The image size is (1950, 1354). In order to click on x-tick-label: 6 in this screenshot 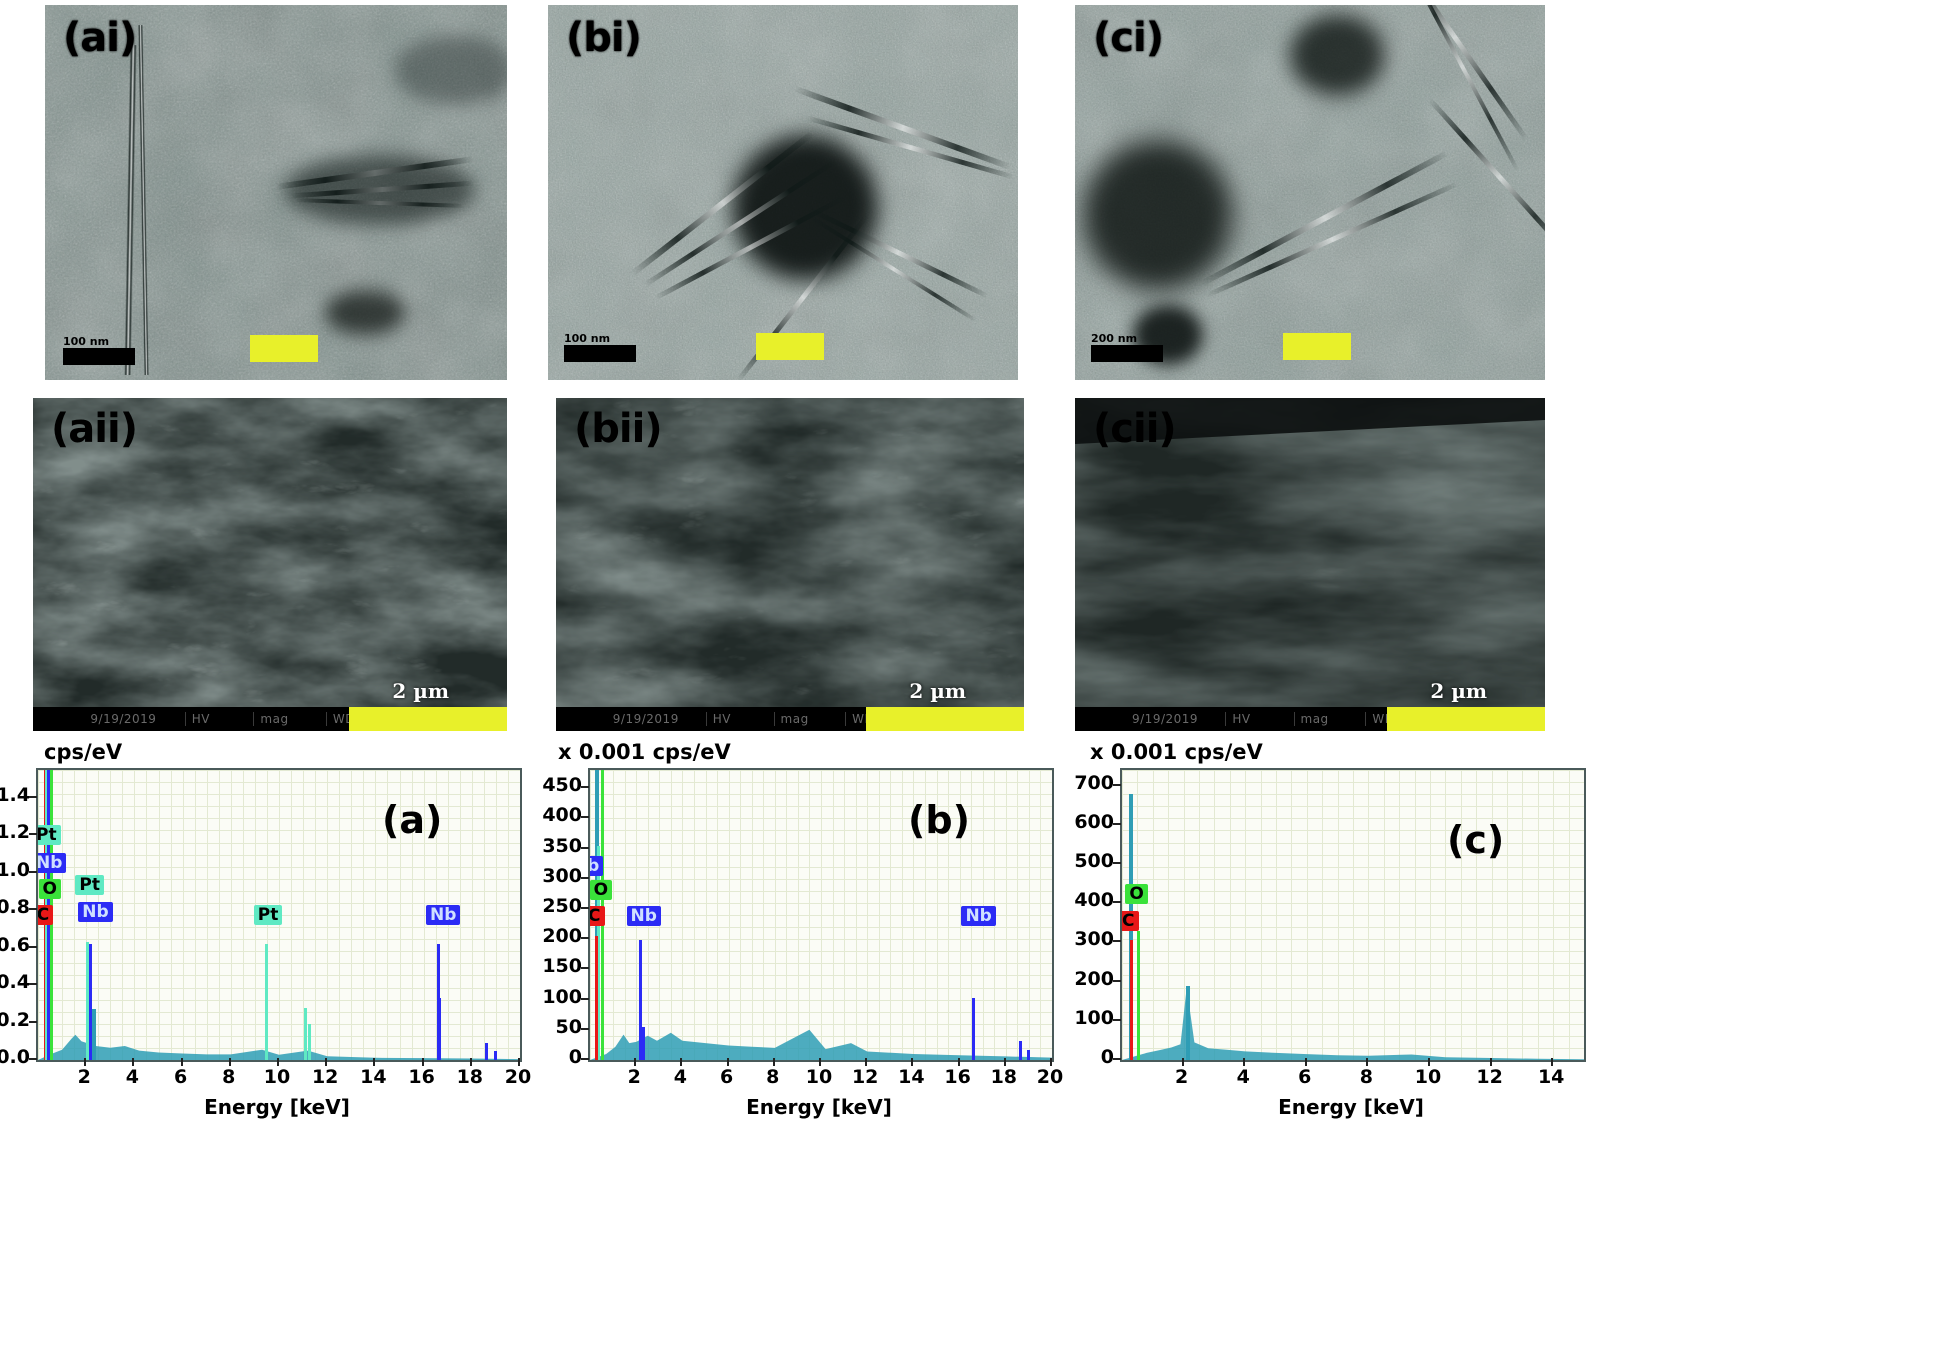, I will do `click(180, 1077)`.